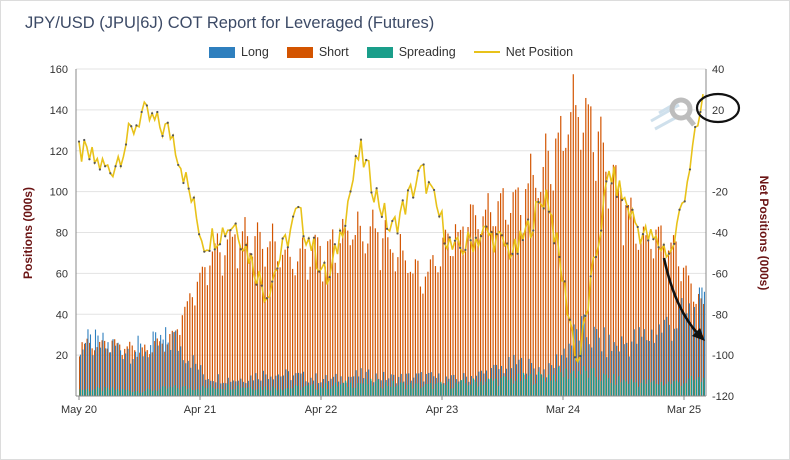 Image resolution: width=790 pixels, height=460 pixels. I want to click on legend-label-spreading: Spreading, so click(427, 52).